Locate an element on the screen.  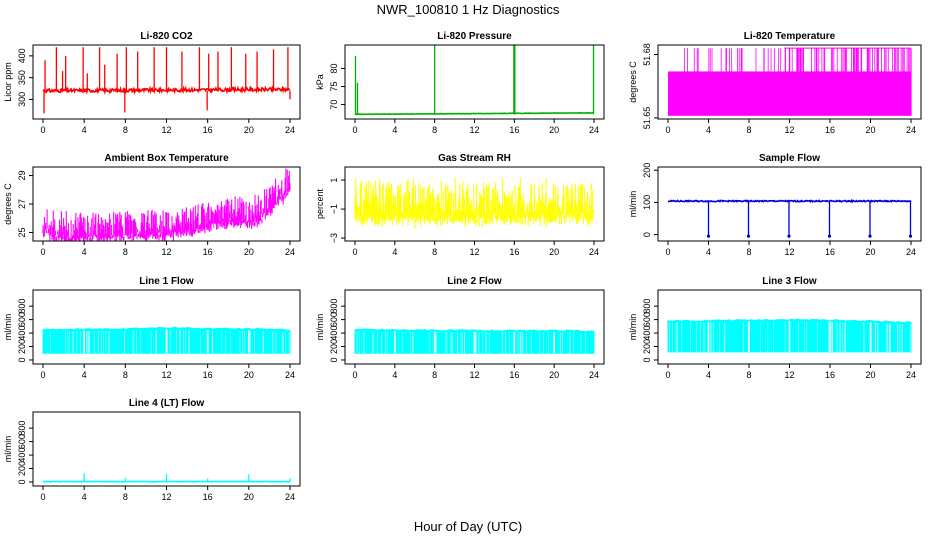
series-line-3-flow is located at coordinates (789, 335).